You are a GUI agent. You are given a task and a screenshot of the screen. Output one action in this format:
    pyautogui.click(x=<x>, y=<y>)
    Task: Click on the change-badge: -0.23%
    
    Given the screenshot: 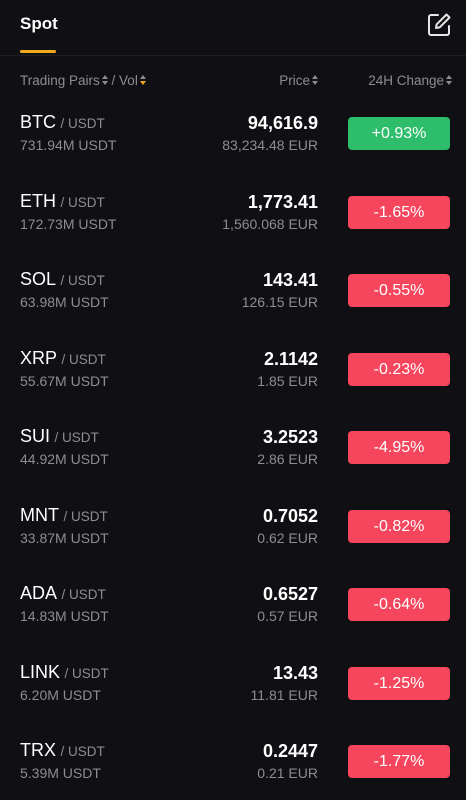 What is the action you would take?
    pyautogui.click(x=399, y=369)
    